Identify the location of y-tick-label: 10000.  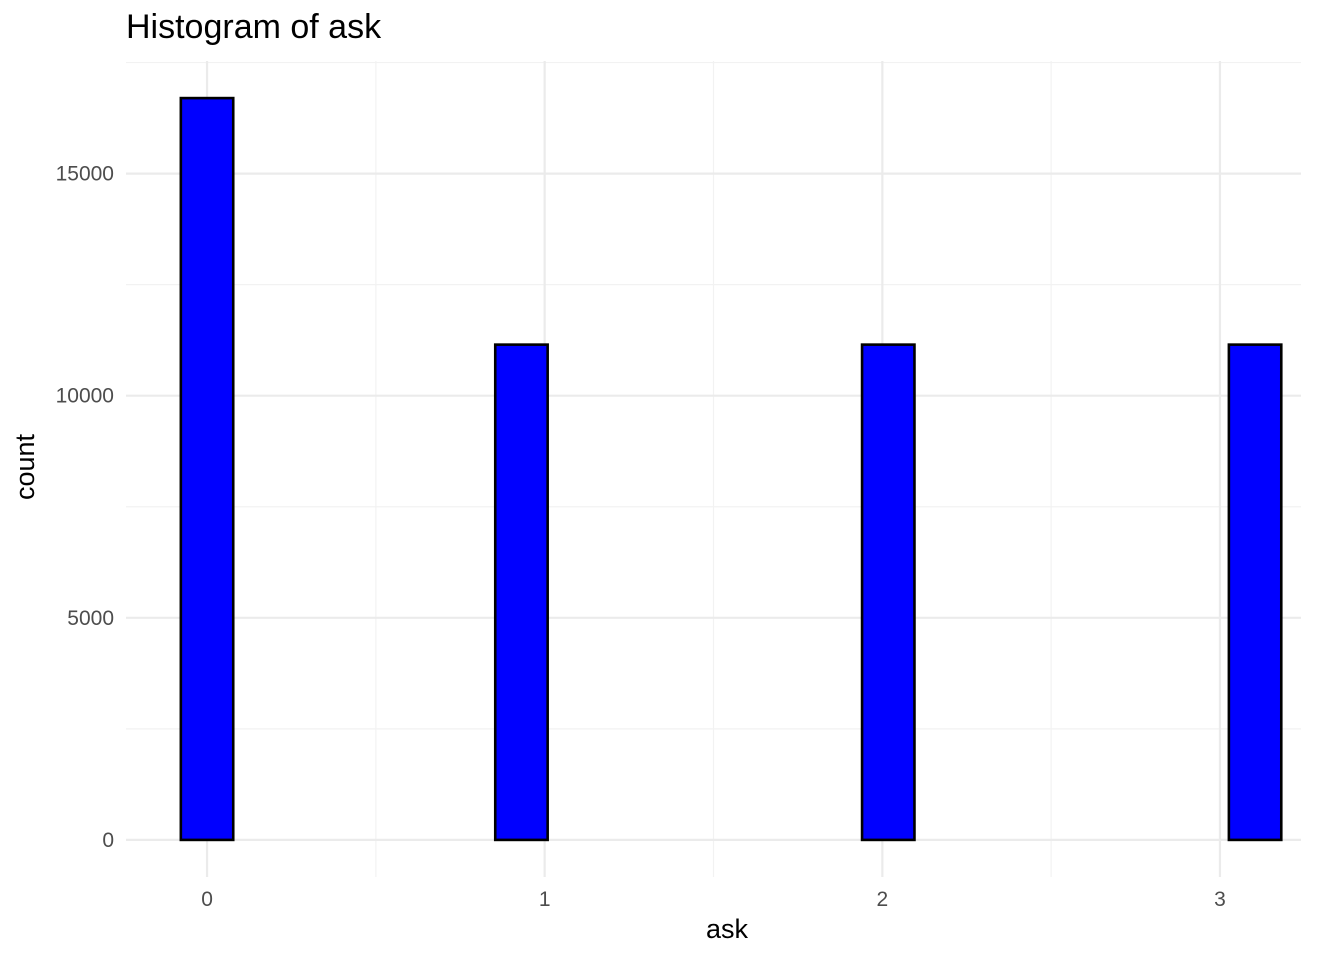
(85, 396).